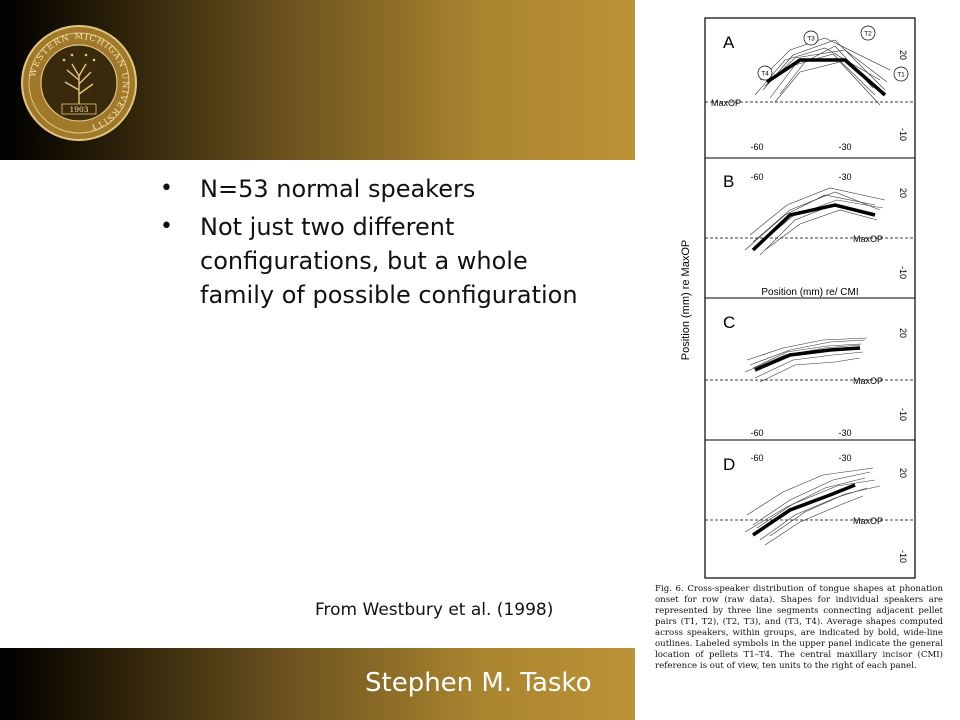 The height and width of the screenshot is (720, 960). What do you see at coordinates (478, 683) in the screenshot?
I see `author-name: Stephen M. Tasko` at bounding box center [478, 683].